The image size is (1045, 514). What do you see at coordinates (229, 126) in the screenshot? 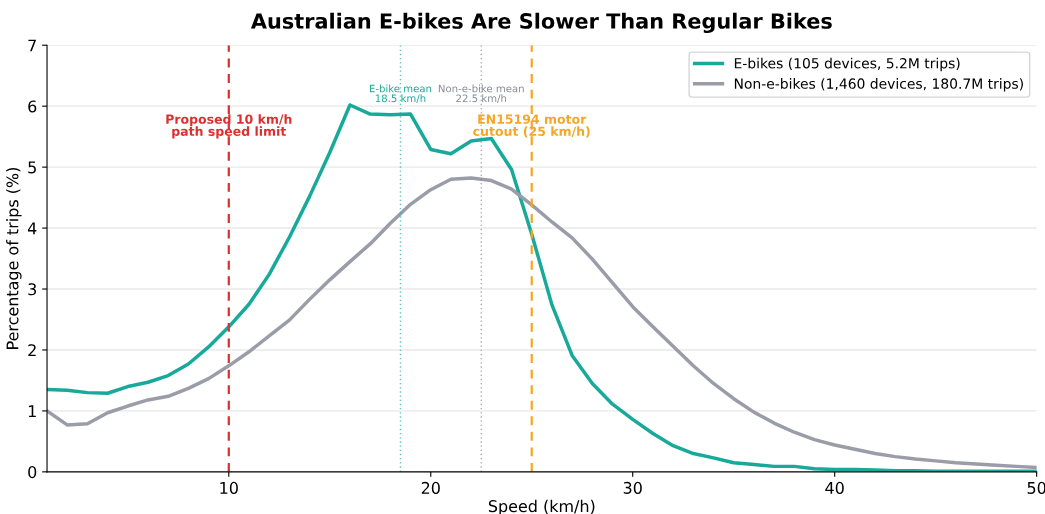
I see `ref-line-label: Proposed 10 km/h path speed limit` at bounding box center [229, 126].